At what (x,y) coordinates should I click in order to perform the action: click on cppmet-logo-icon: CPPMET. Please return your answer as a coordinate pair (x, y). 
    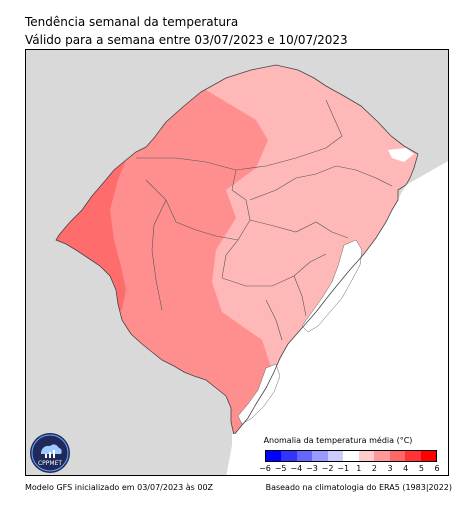
    Looking at the image, I should click on (50, 453).